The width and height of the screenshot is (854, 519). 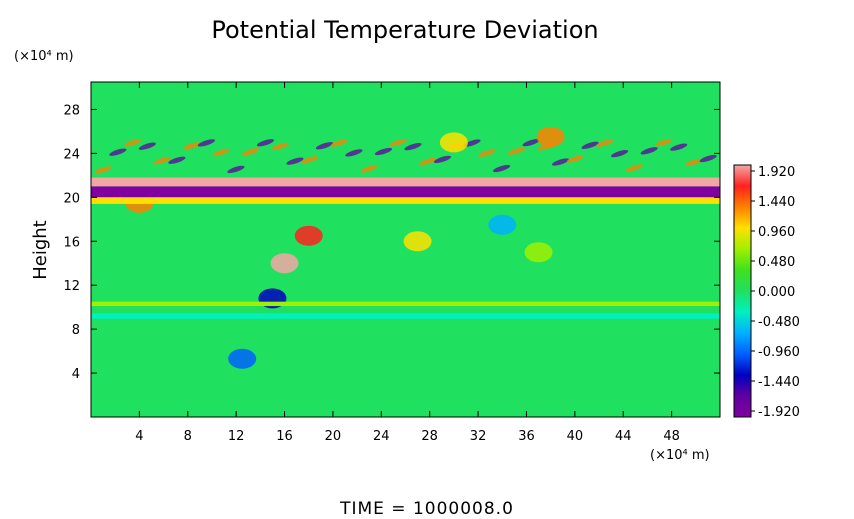 I want to click on x-tick-label: 20, so click(x=333, y=436).